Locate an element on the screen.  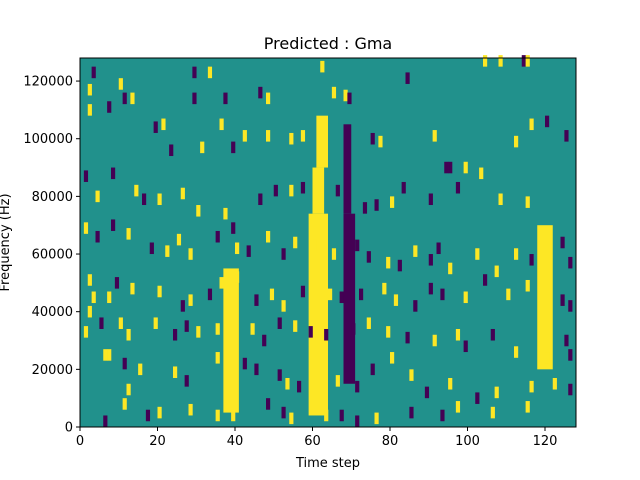
y-tick-label: 60000 is located at coordinates (52, 255).